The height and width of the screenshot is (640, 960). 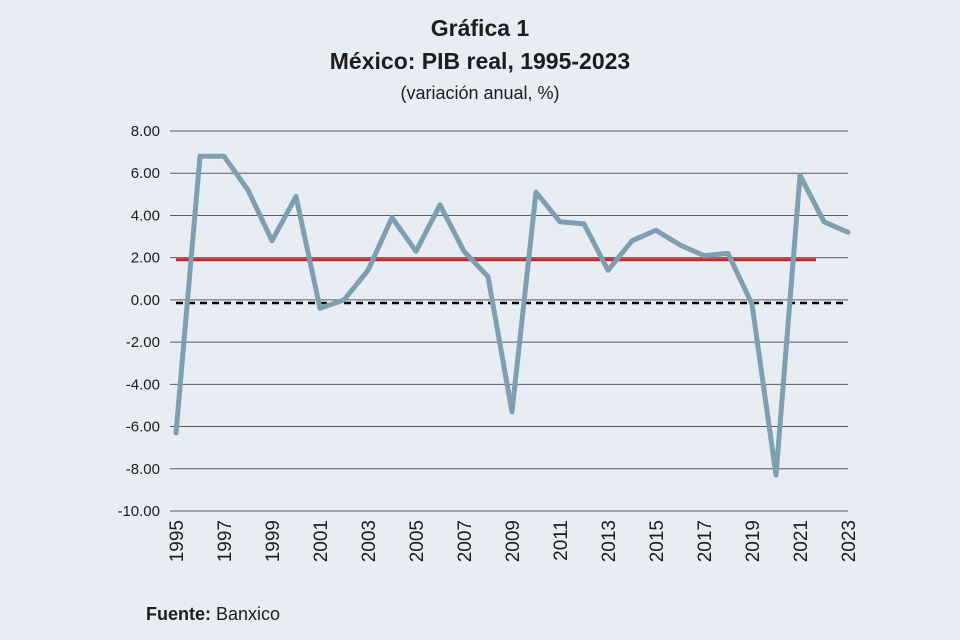 What do you see at coordinates (225, 541) in the screenshot?
I see `x-tick-label: 1997` at bounding box center [225, 541].